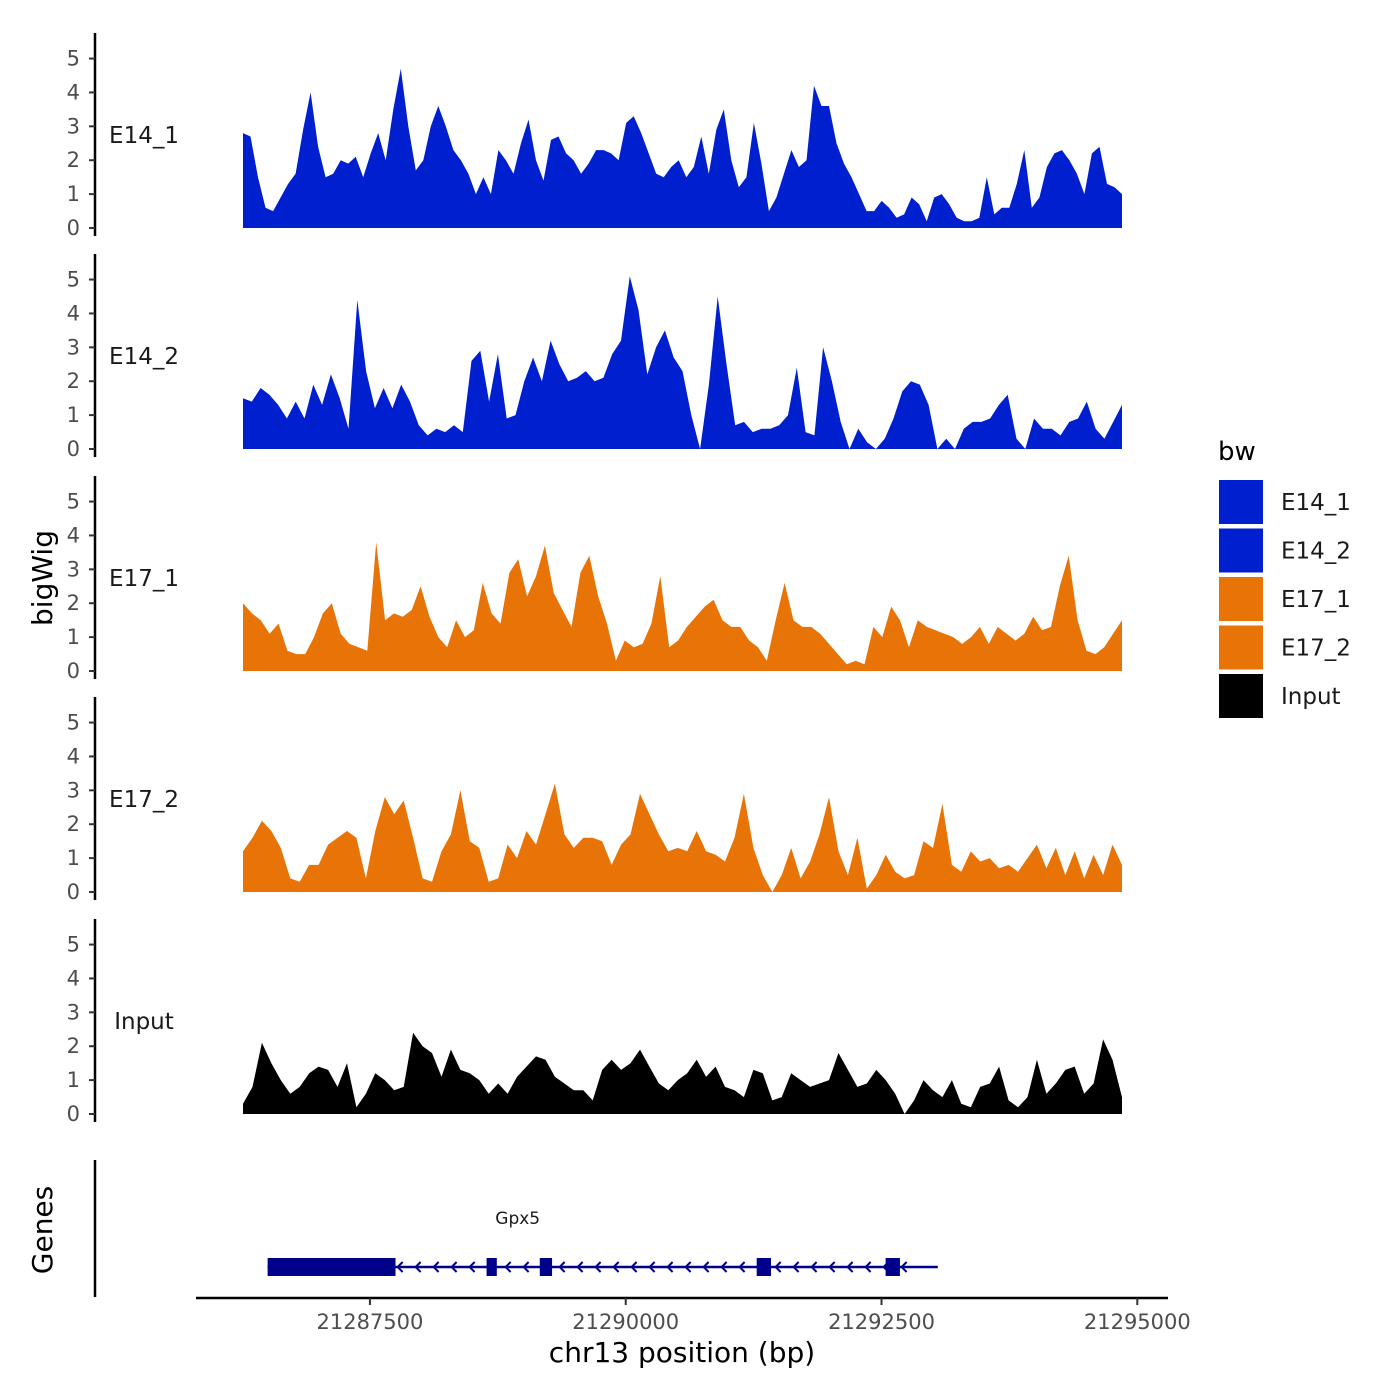  Describe the element at coordinates (682, 1352) in the screenshot. I see `x-axis-title: chr13 position (bp)` at that location.